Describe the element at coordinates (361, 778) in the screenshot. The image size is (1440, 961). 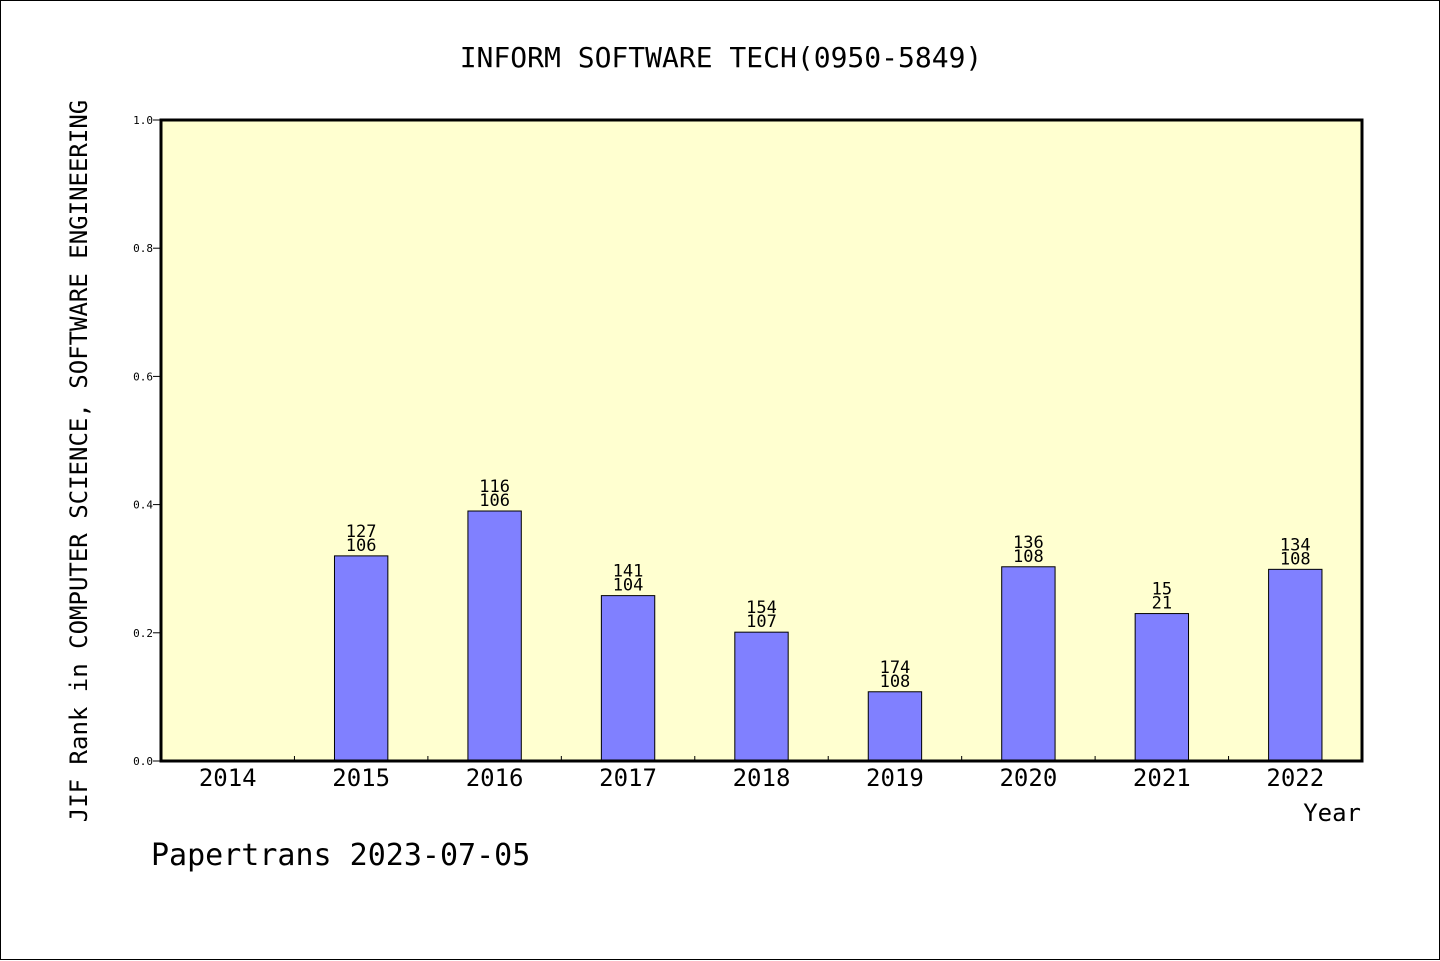
I see `x-tick-label: 2015` at that location.